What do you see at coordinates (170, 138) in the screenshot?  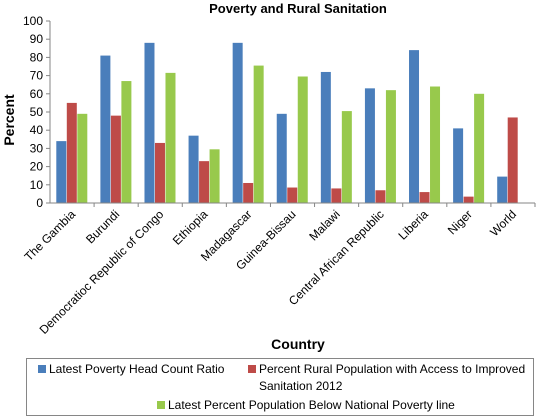 I see `bar-series-3-democratioc-republic-of-congo` at bounding box center [170, 138].